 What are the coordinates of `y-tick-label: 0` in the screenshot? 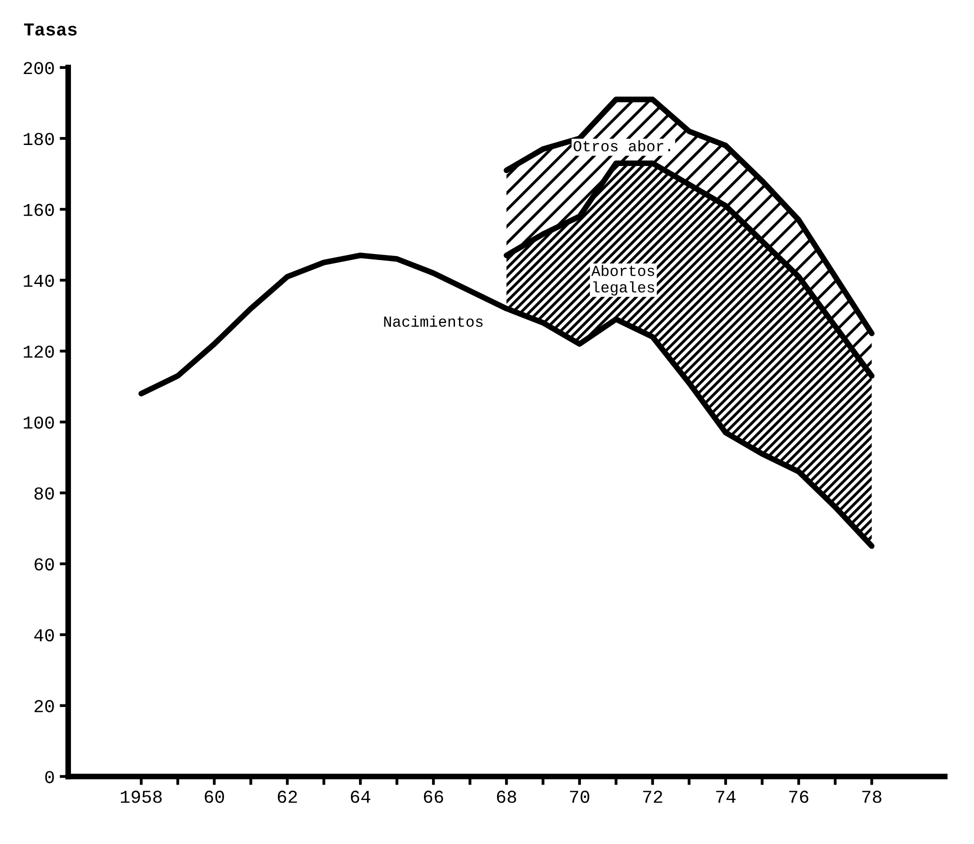 It's located at (49, 777).